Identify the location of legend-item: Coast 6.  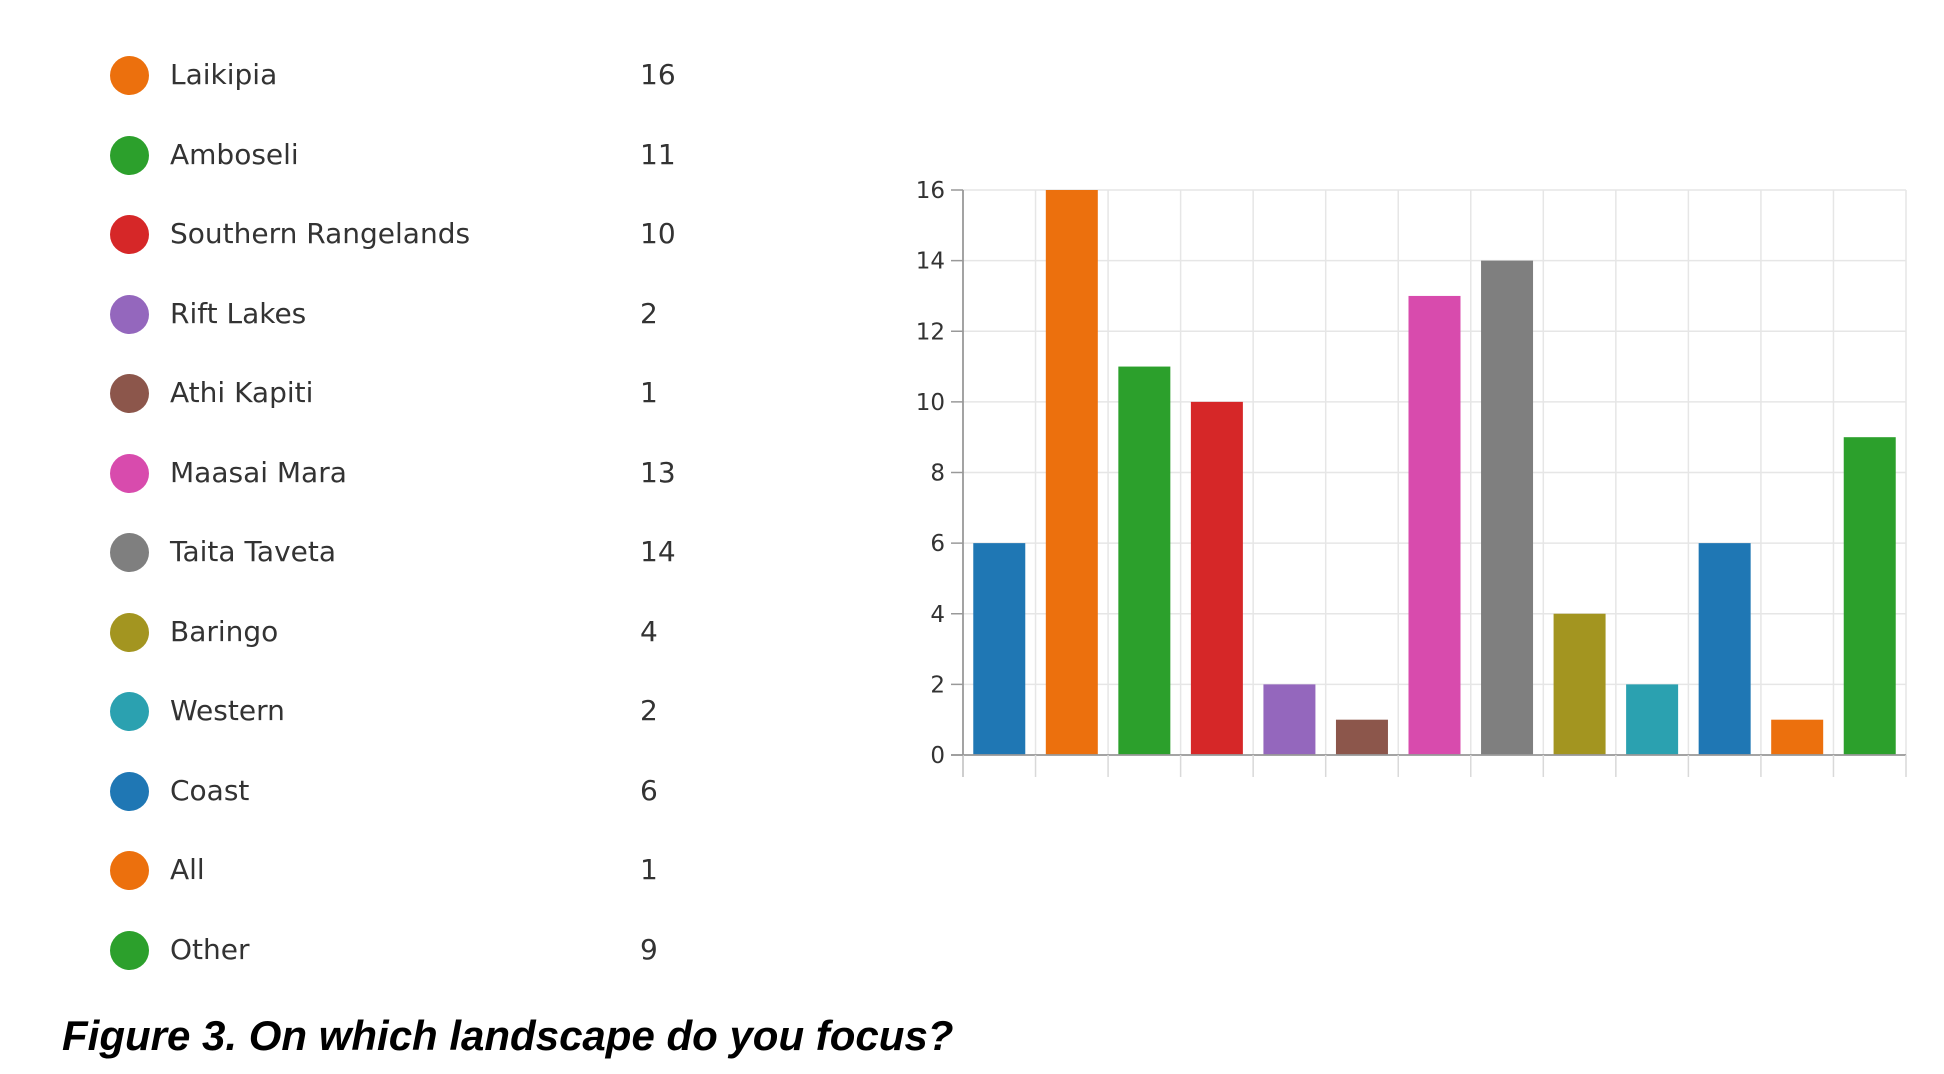
(410, 791).